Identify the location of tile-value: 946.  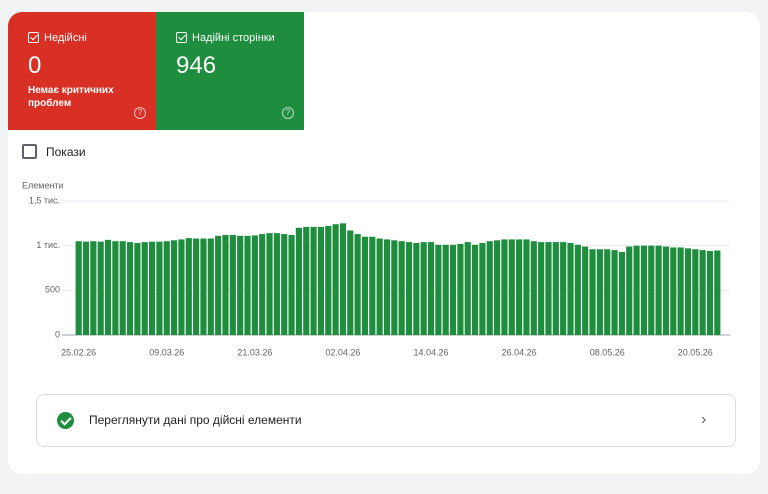
(196, 65).